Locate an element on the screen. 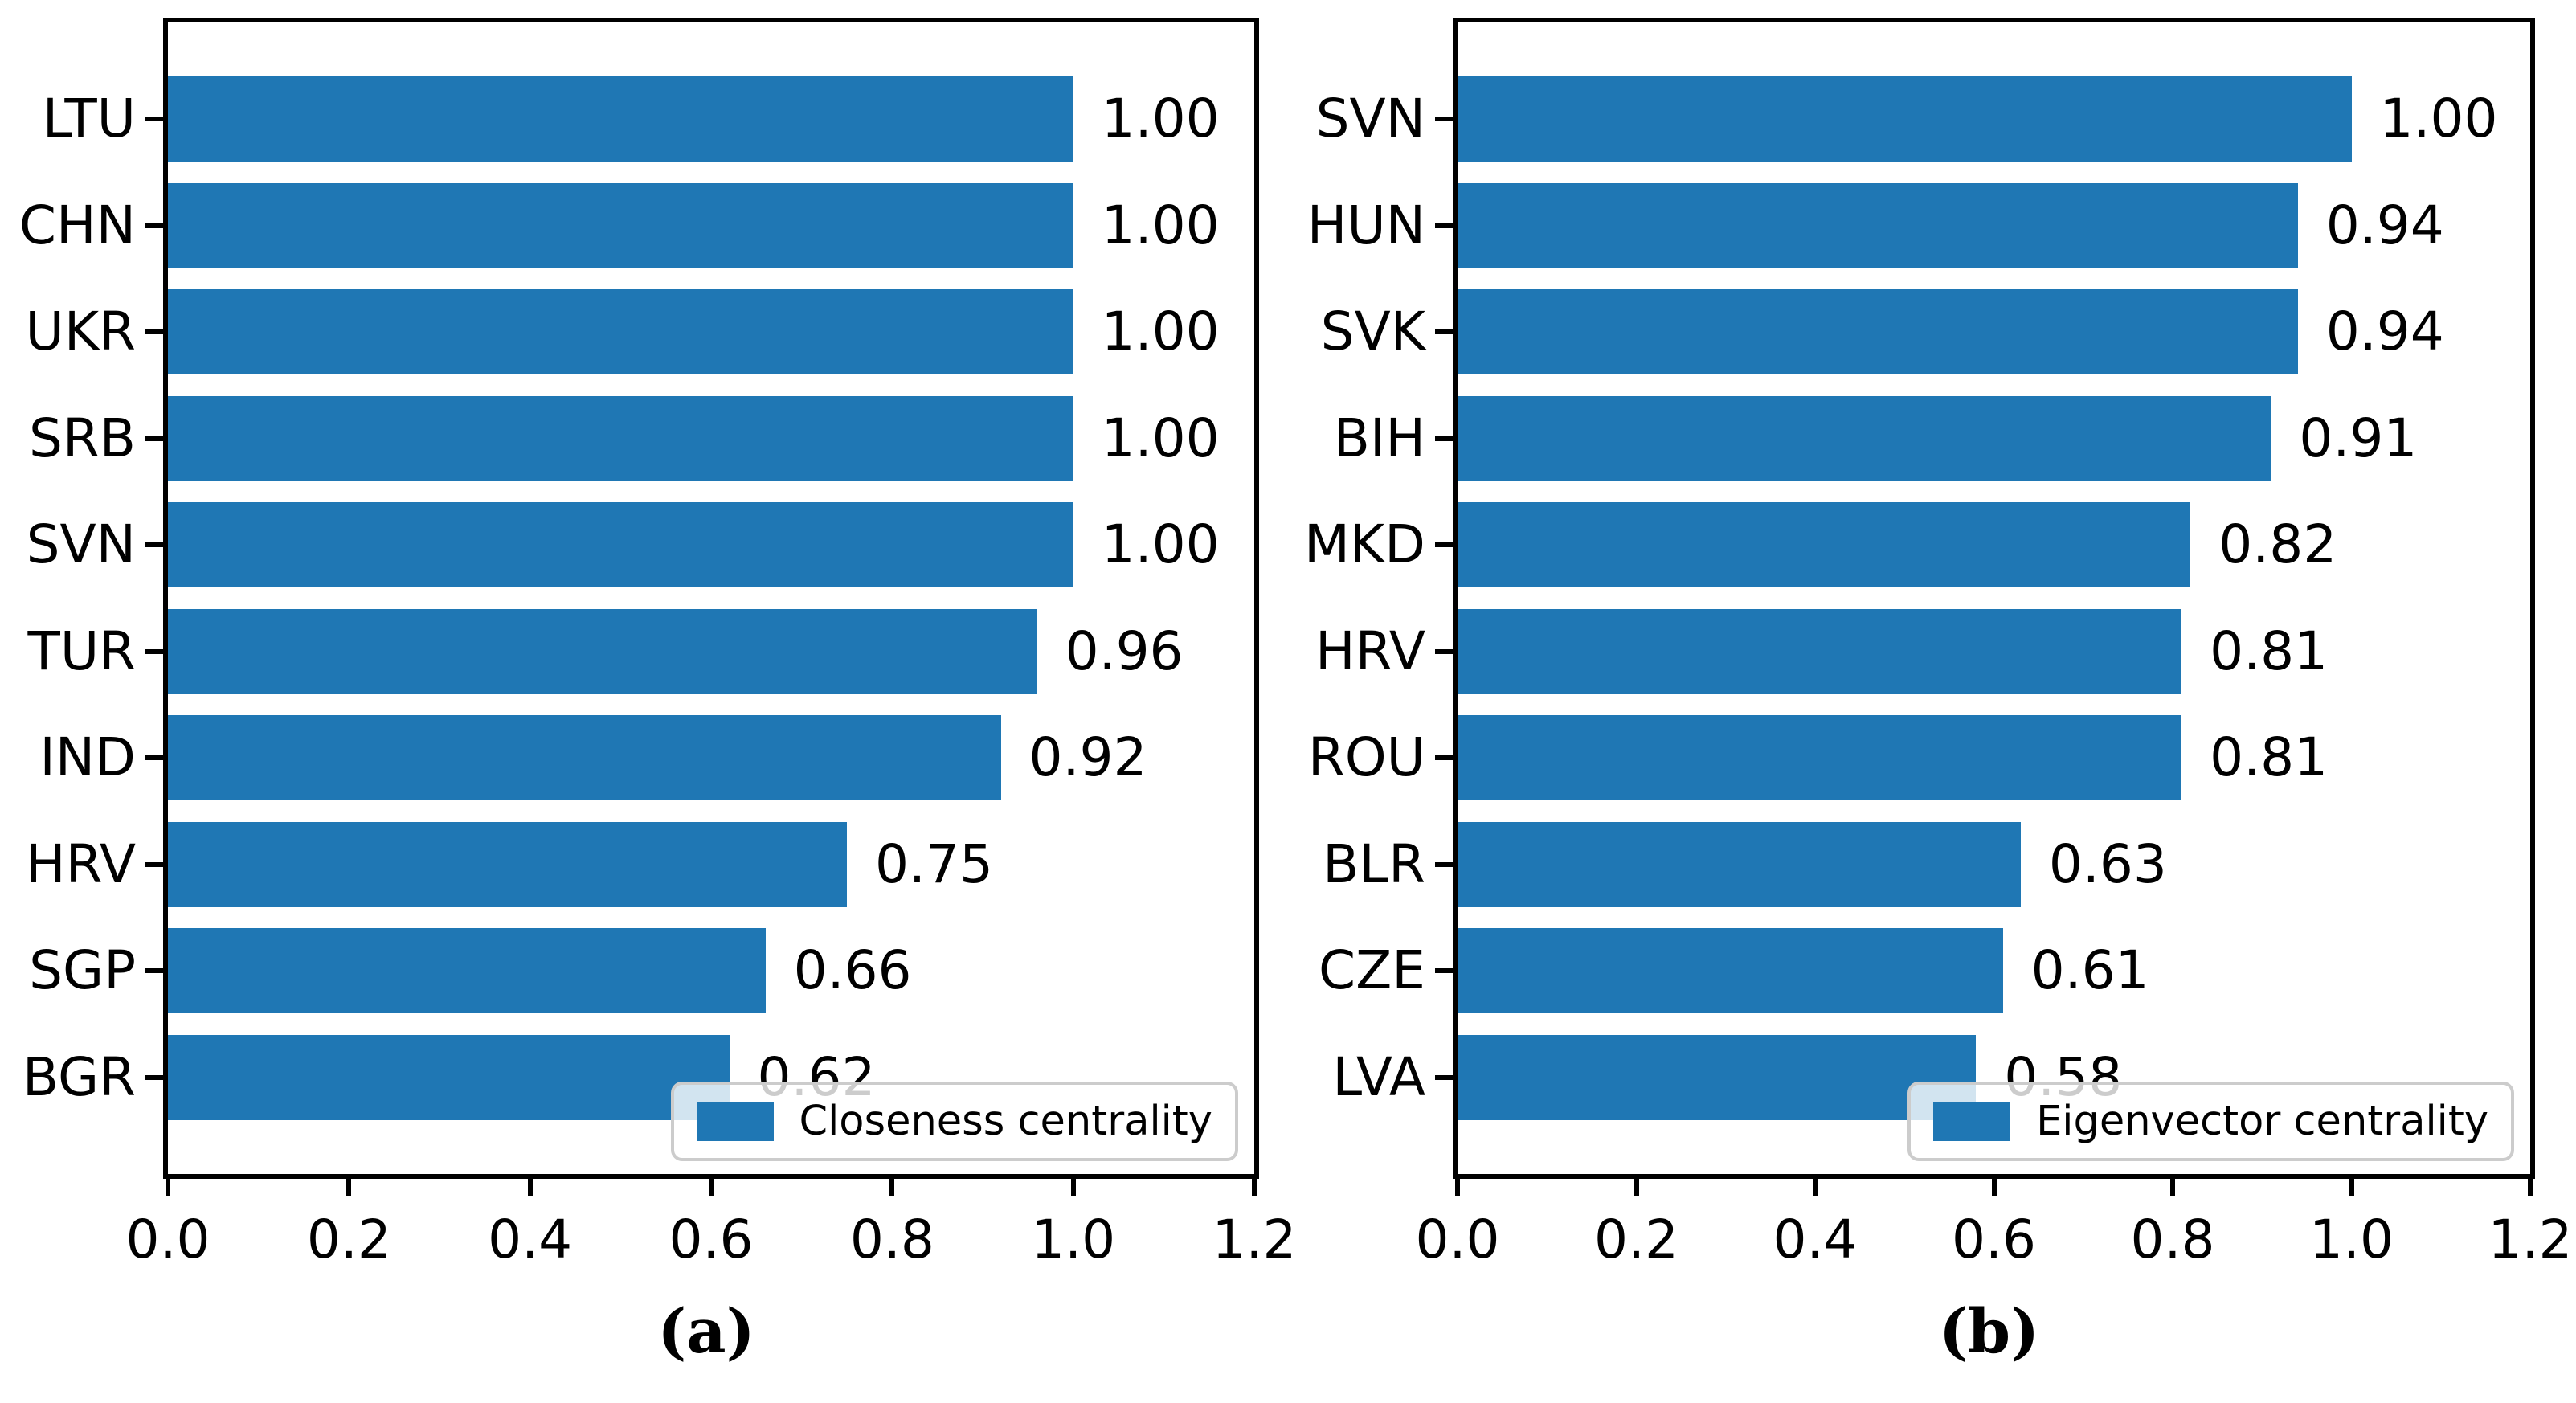 The height and width of the screenshot is (1403, 2576). caption-b: (b) is located at coordinates (1989, 1331).